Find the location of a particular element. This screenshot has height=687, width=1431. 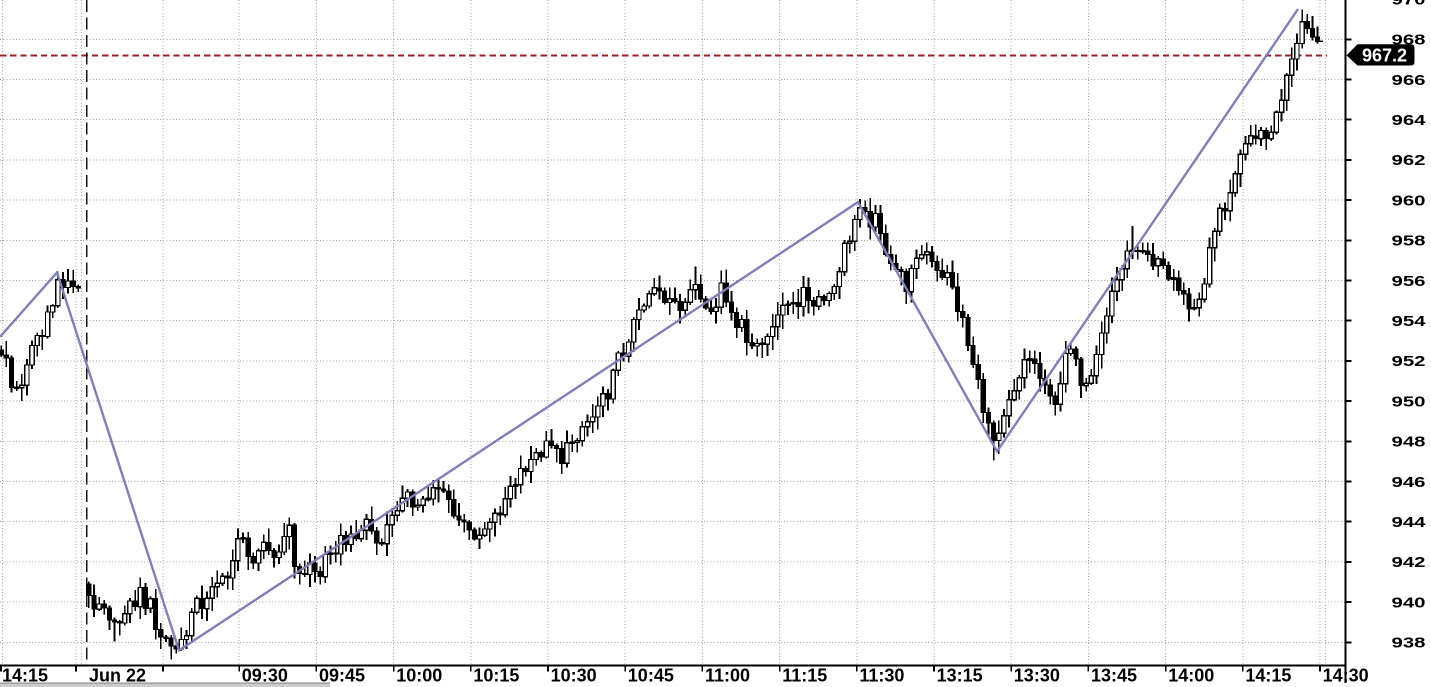

svg-text: 10:30 is located at coordinates (574, 676).